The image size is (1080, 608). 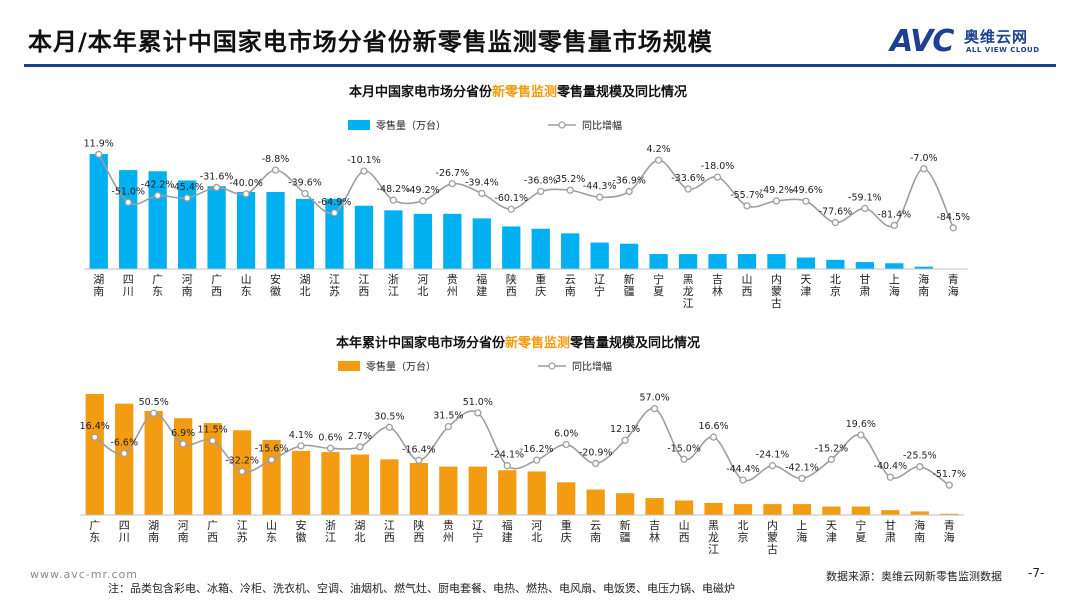 I want to click on growth-label-辽宁: 51.0%, so click(x=478, y=402).